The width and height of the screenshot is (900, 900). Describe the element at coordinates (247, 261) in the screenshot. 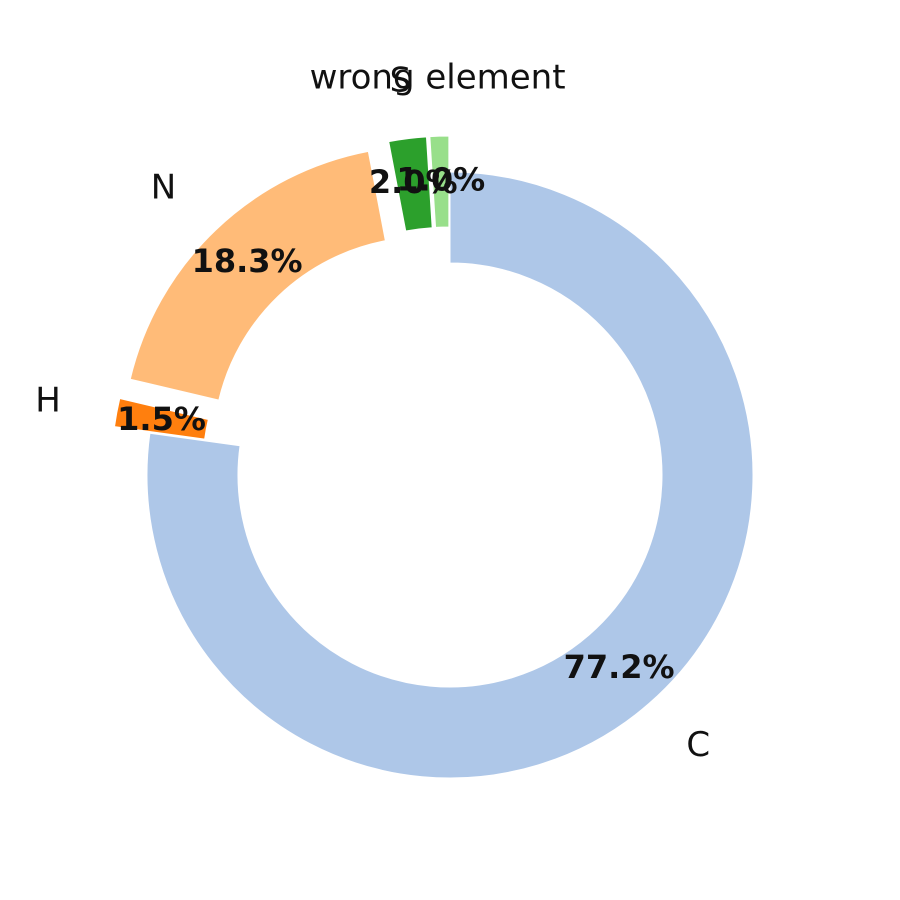

I see `slice-percentage: 18.3%` at that location.